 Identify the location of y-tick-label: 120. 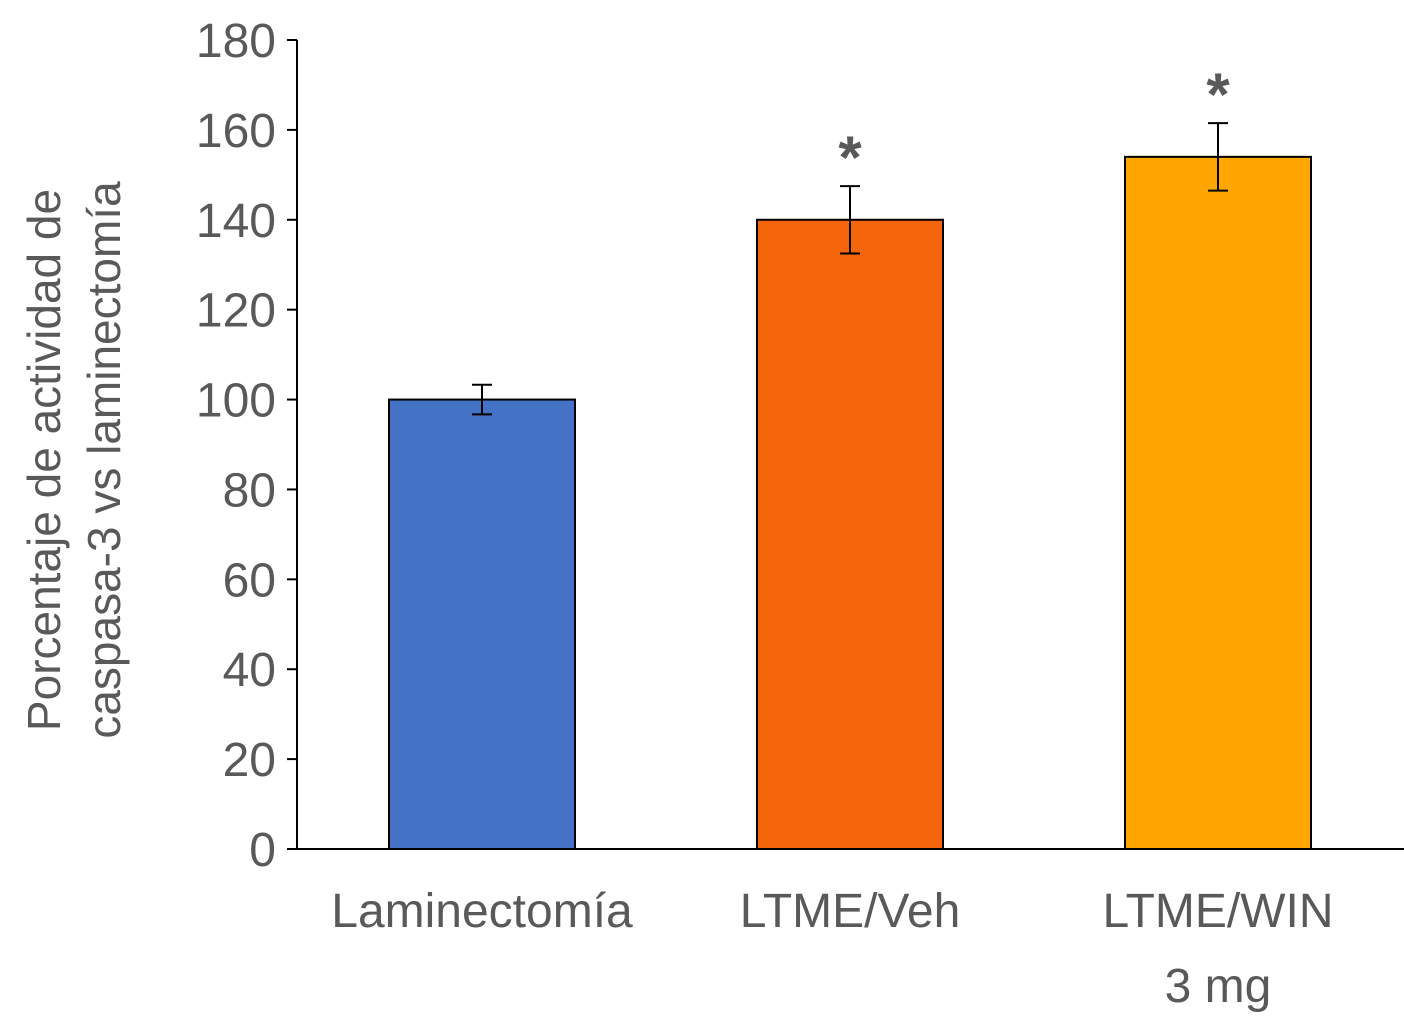
(236, 311).